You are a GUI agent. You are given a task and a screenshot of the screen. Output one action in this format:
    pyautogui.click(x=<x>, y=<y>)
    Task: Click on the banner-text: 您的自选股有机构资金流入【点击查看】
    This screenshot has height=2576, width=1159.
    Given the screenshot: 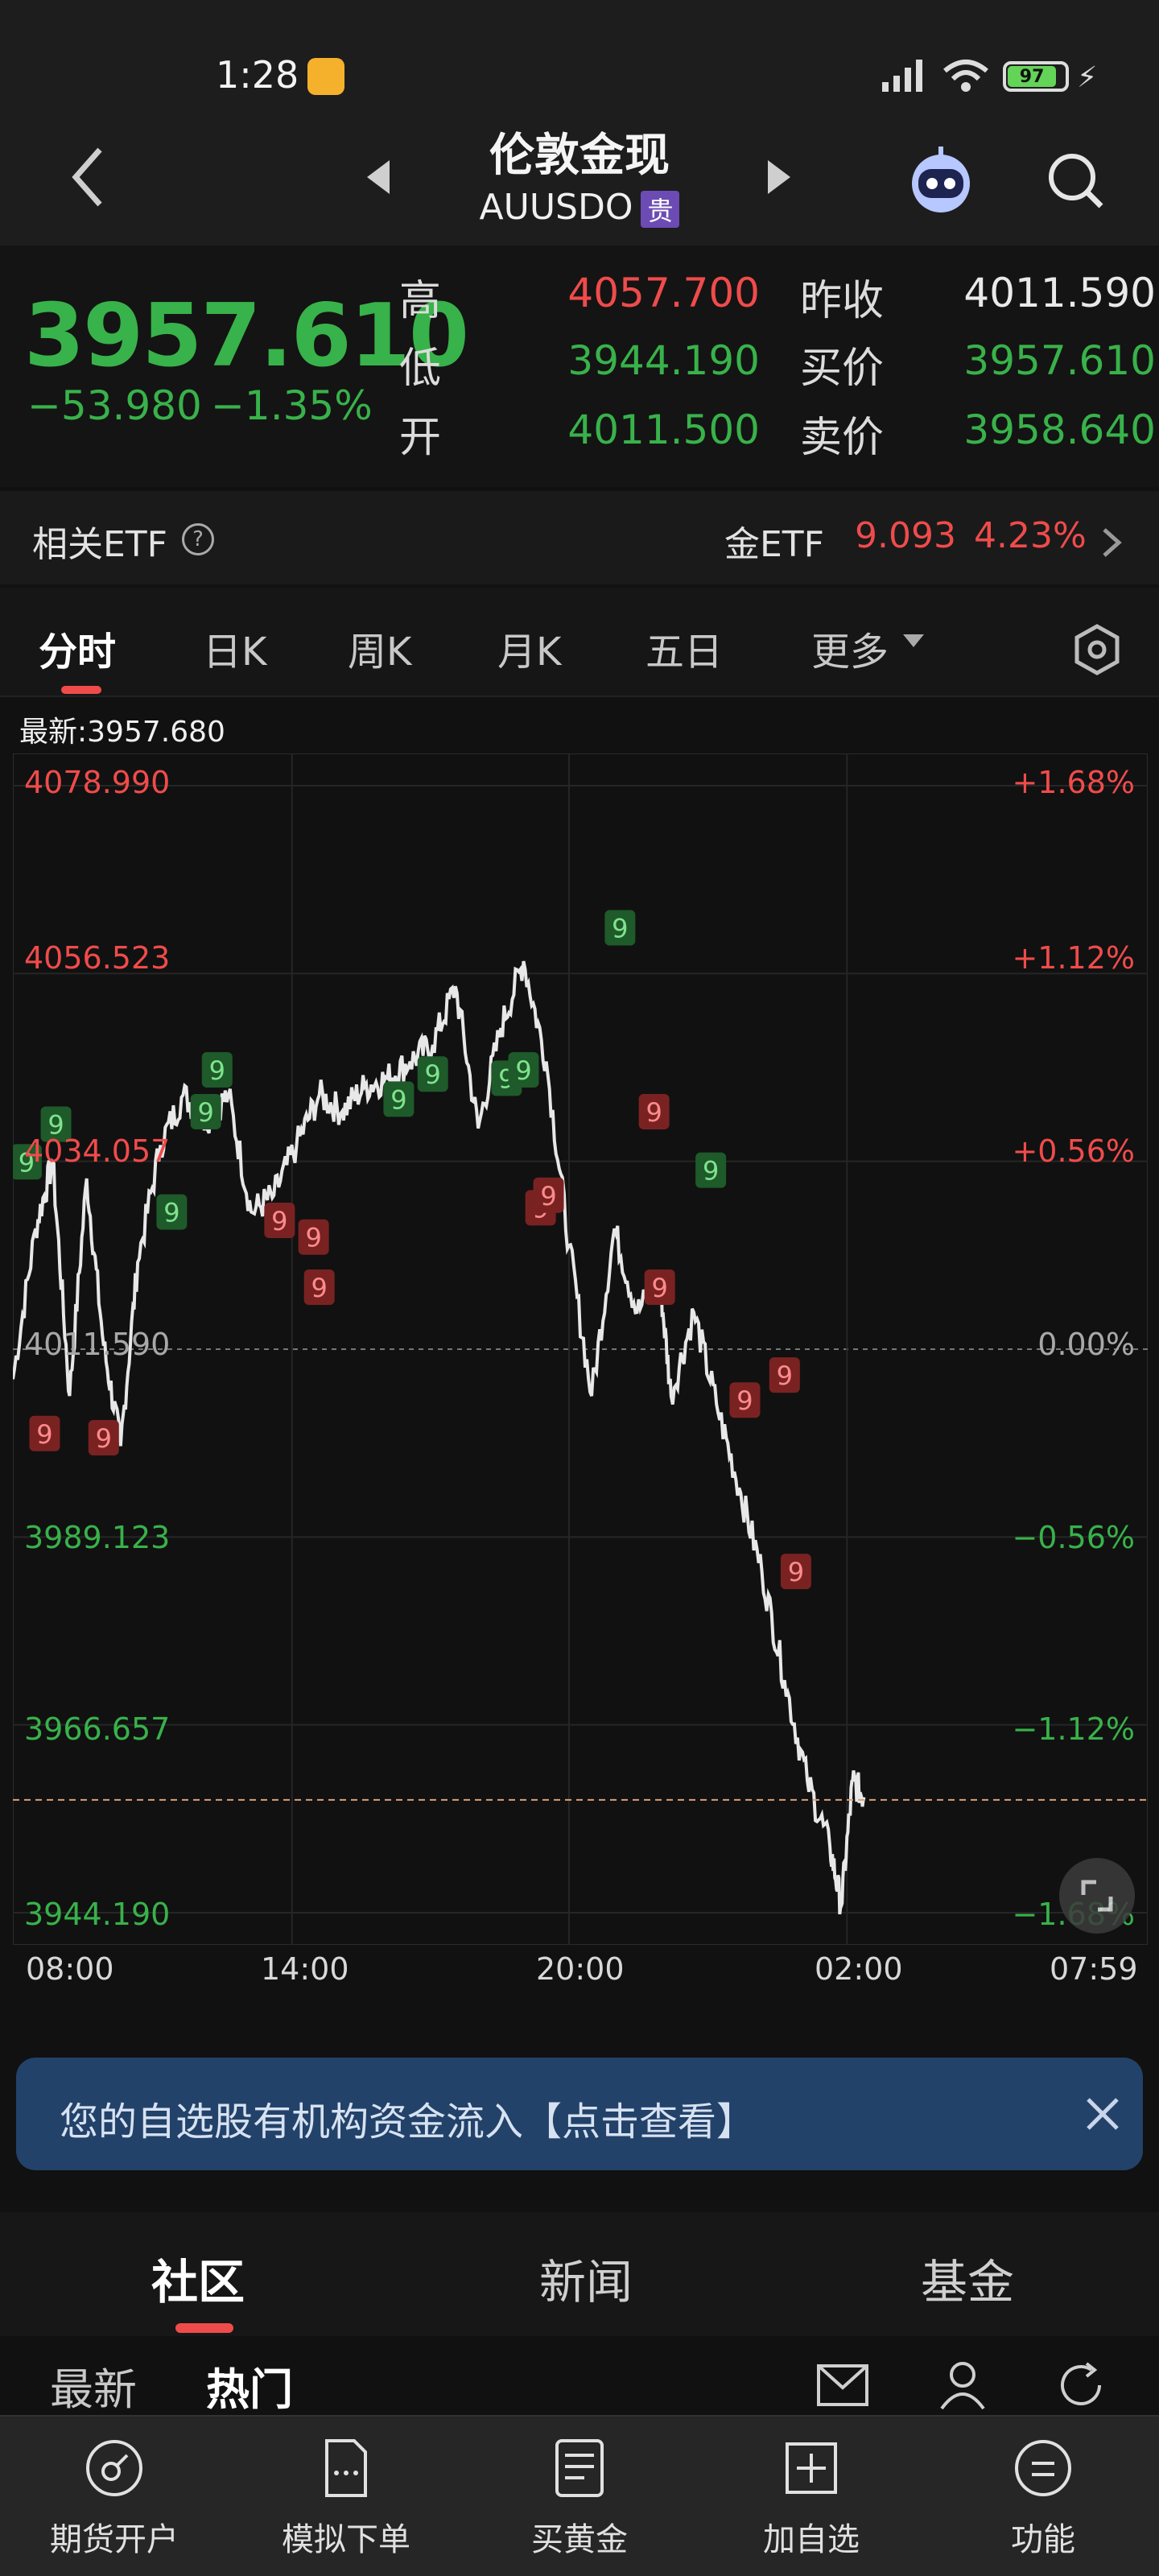 What is the action you would take?
    pyautogui.click(x=408, y=2122)
    